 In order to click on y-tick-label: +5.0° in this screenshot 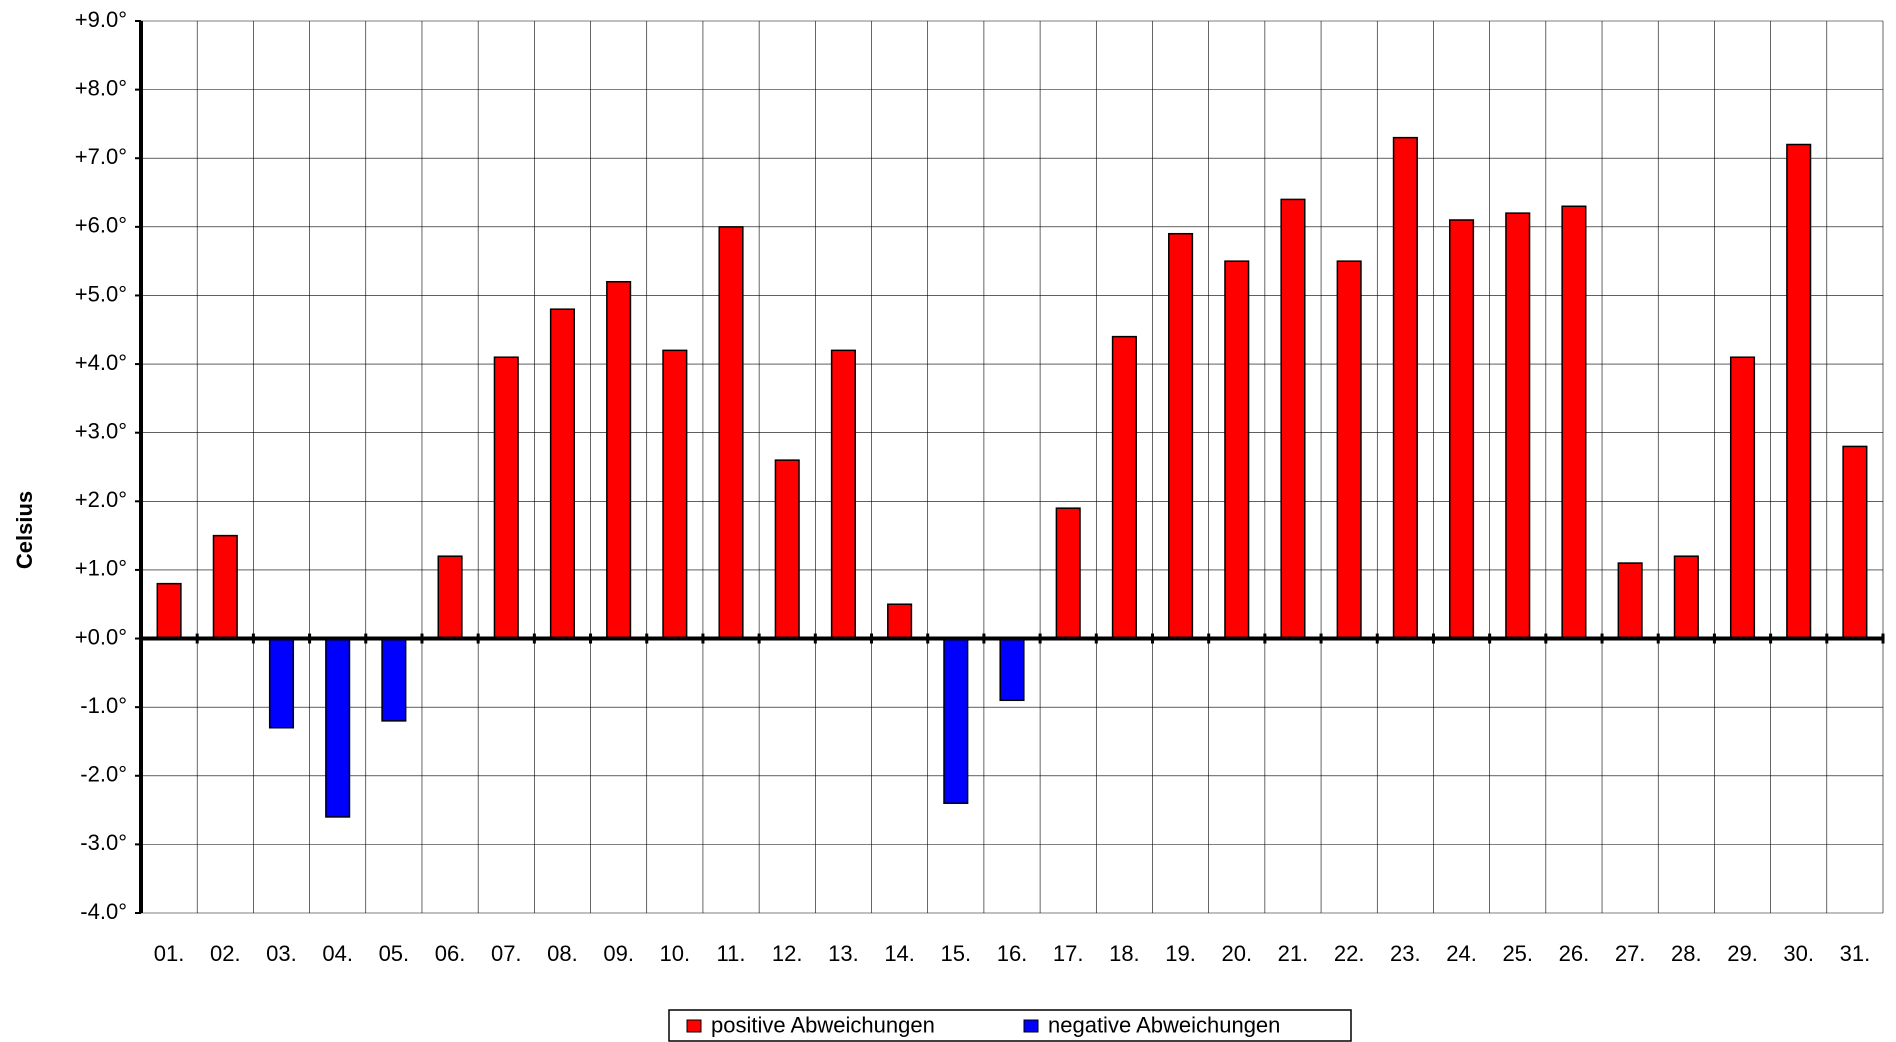, I will do `click(101, 293)`.